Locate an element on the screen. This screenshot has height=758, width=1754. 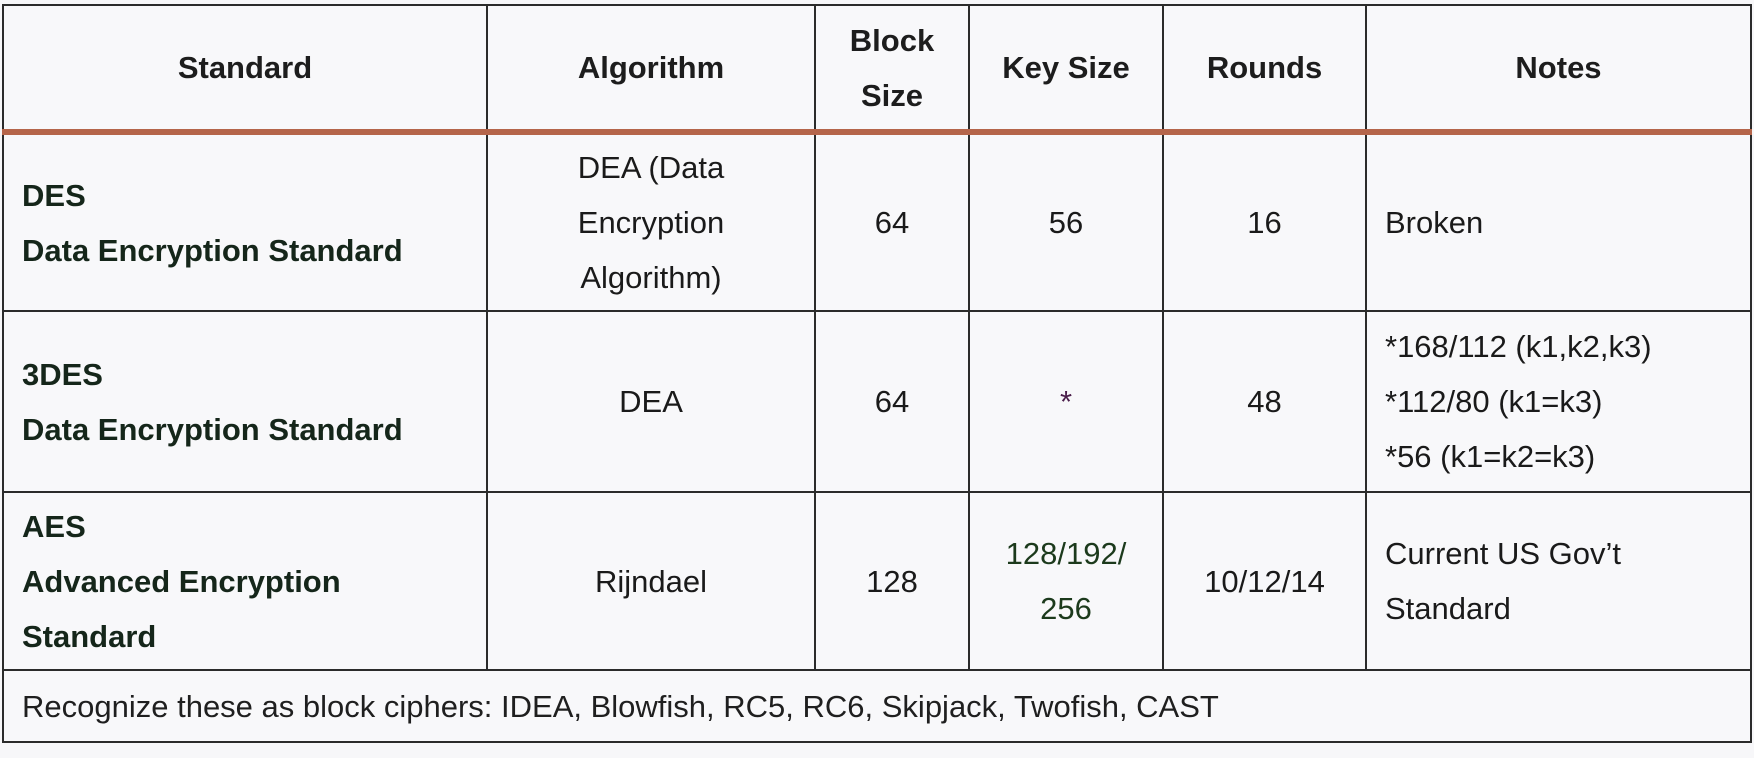
cell-rounds: 16 is located at coordinates (1264, 221).